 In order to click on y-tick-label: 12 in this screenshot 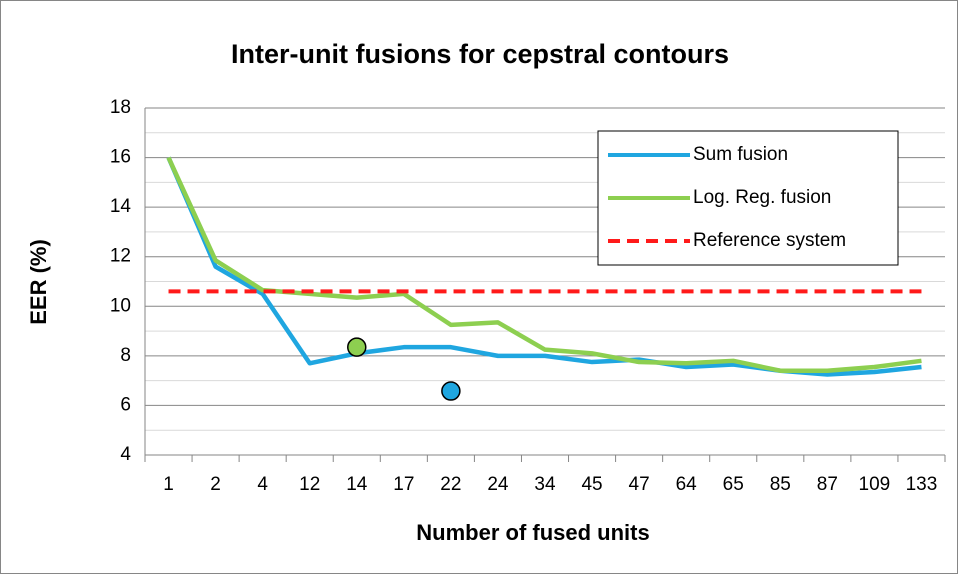, I will do `click(120, 256)`.